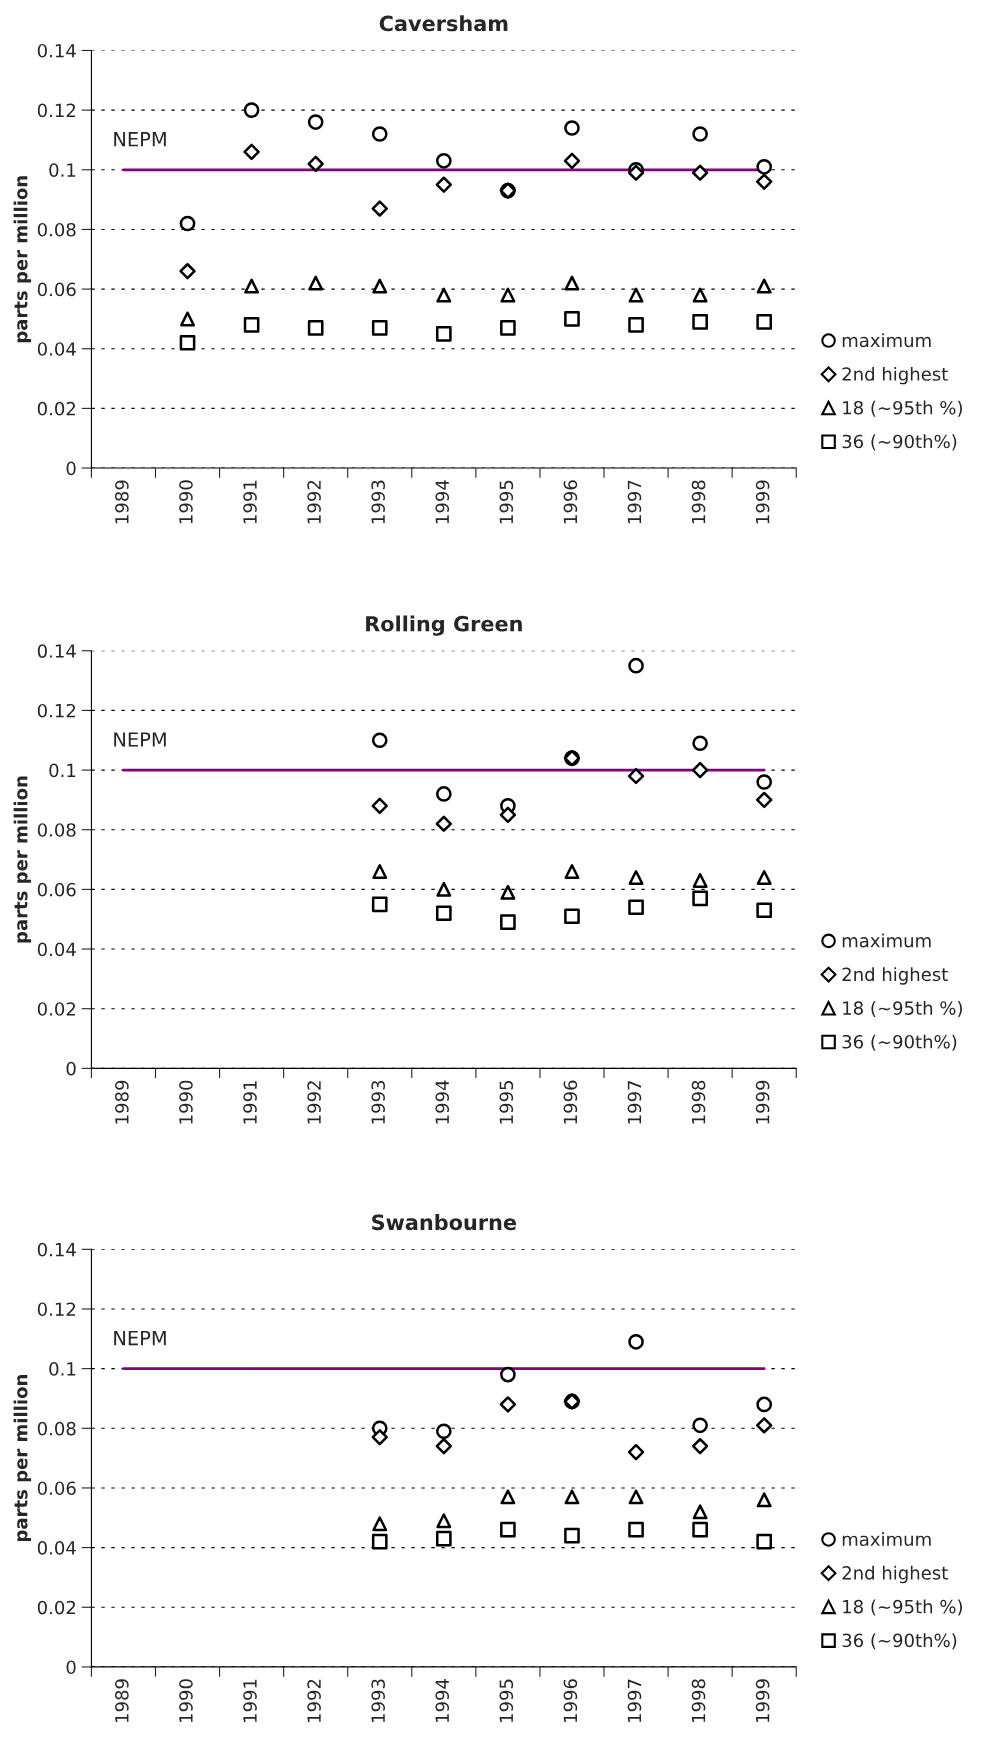 The height and width of the screenshot is (1740, 983). Describe the element at coordinates (444, 1222) in the screenshot. I see `chart-title: Swanbourne` at that location.